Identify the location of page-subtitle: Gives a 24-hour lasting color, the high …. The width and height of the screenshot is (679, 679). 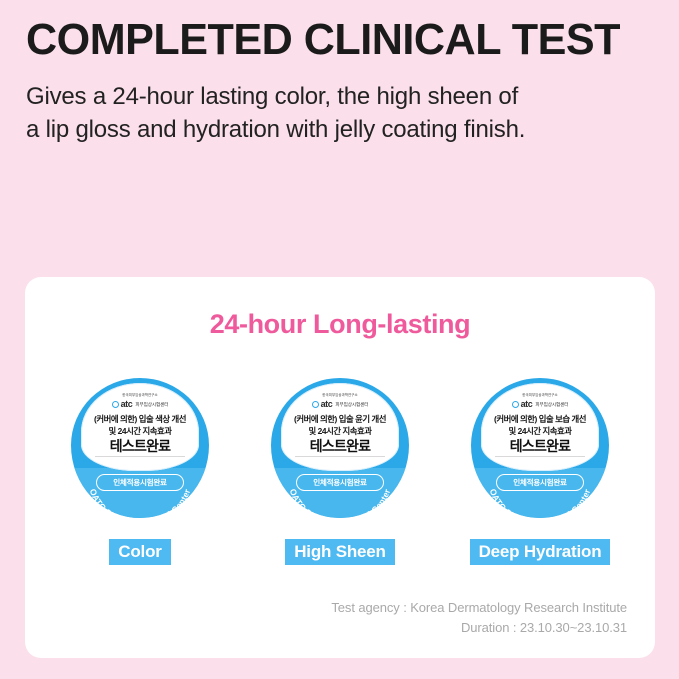
(341, 113).